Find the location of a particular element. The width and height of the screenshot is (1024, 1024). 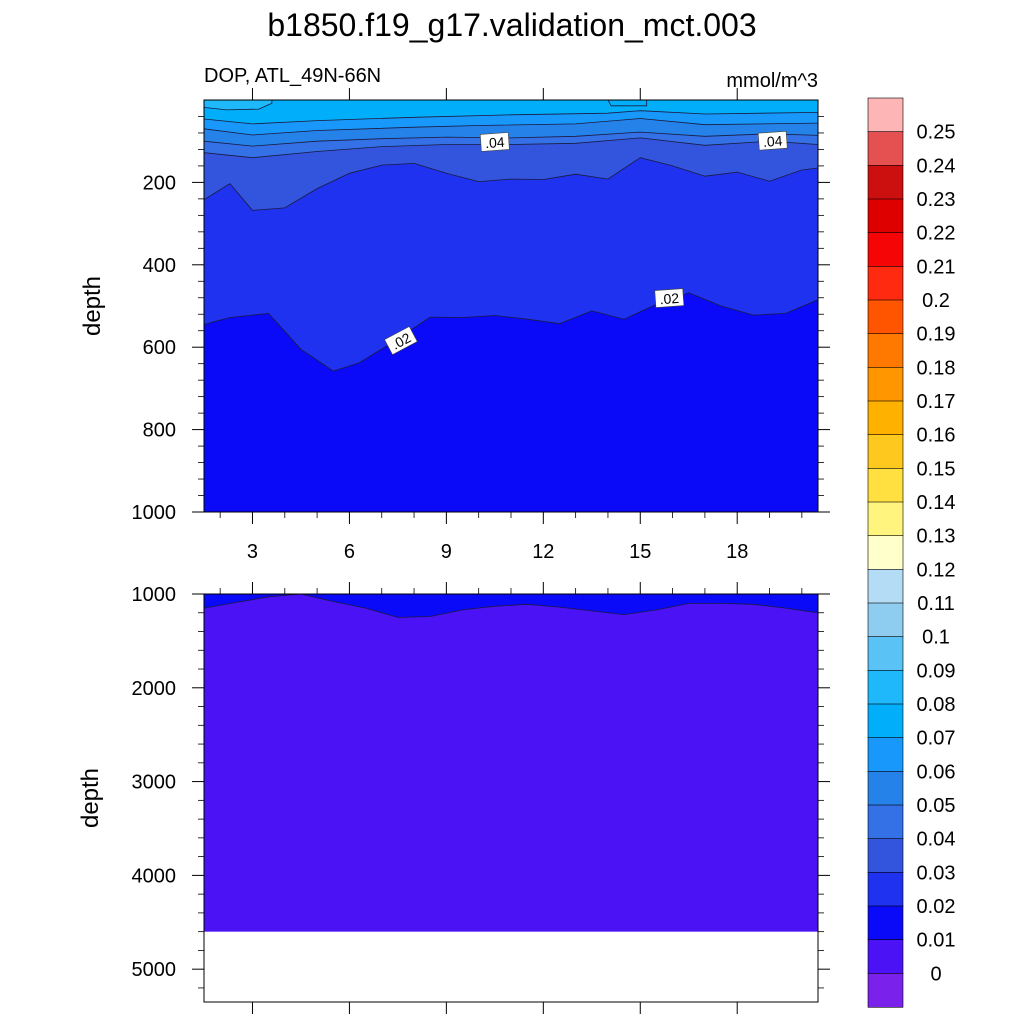

colorbar-label: 0.14 is located at coordinates (936, 503).